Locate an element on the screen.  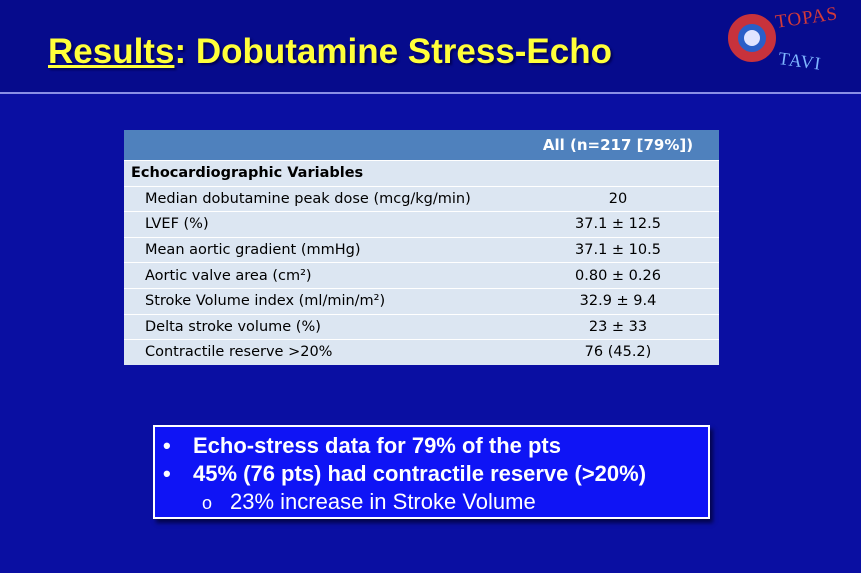
row-value: 0.80 ± 0.26 is located at coordinates (618, 275).